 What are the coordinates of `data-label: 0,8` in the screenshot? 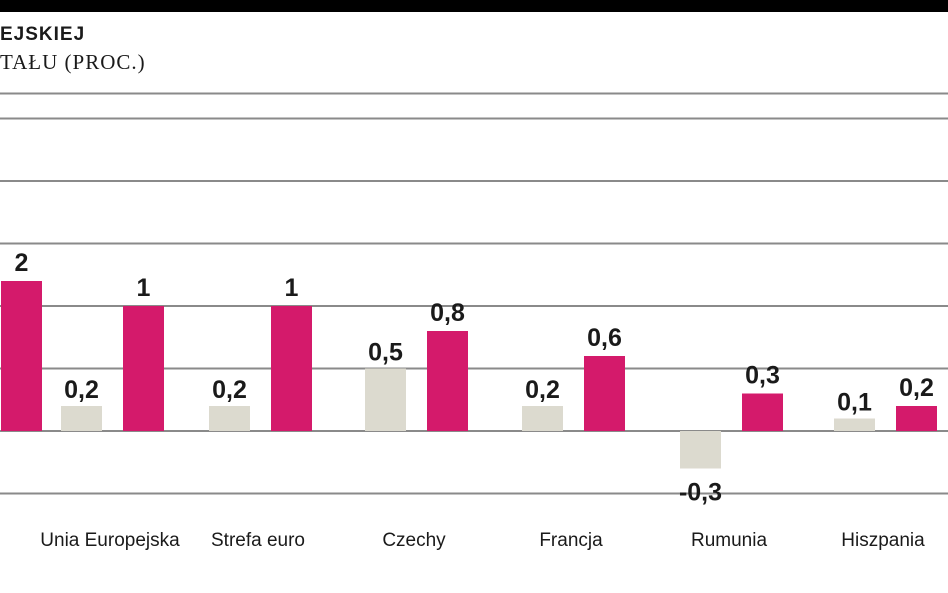 It's located at (447, 313).